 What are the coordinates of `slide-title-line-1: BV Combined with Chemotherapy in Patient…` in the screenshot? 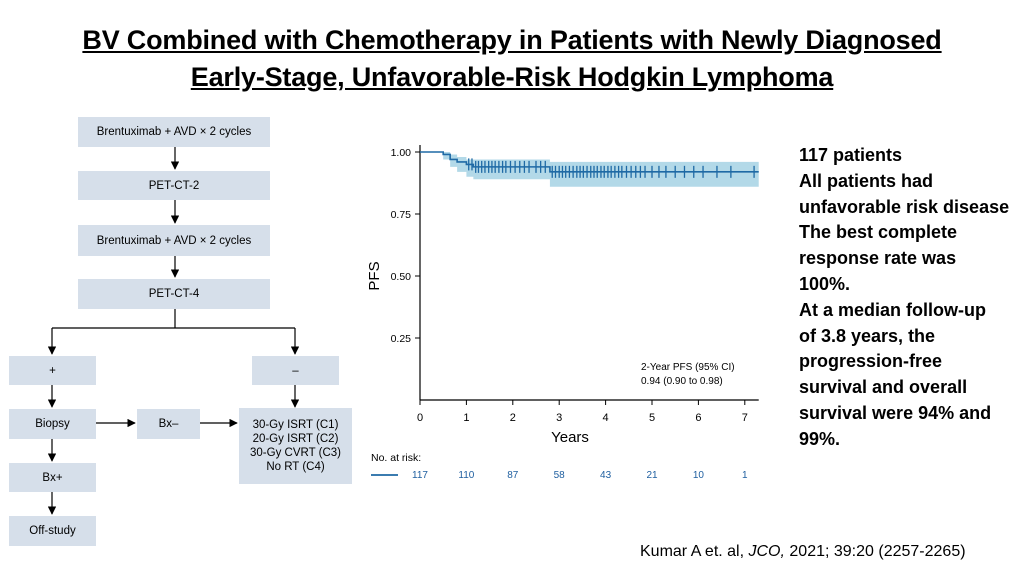 It's located at (512, 40).